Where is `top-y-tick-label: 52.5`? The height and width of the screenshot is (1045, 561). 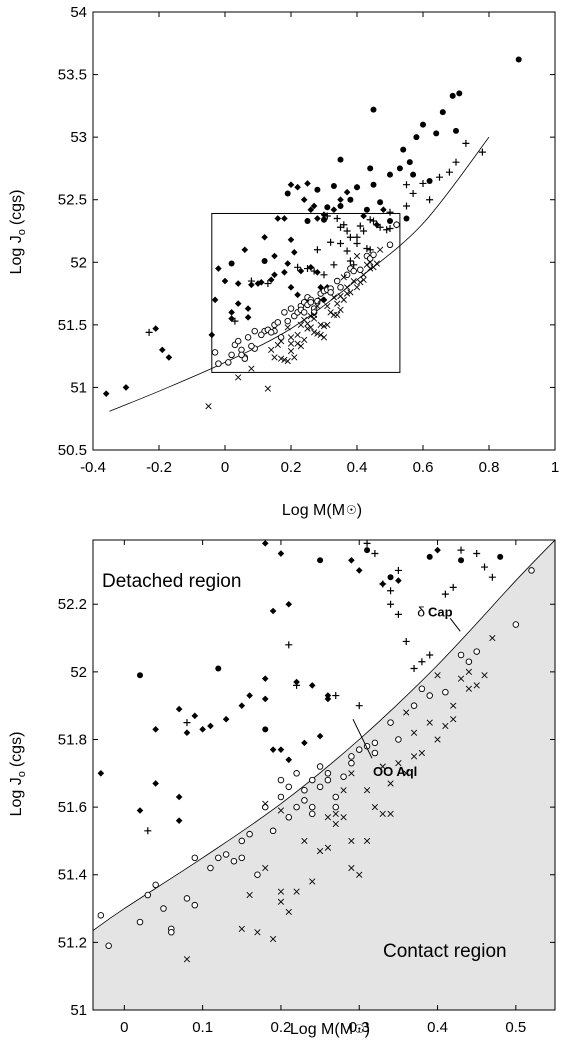
top-y-tick-label: 52.5 is located at coordinates (72, 200).